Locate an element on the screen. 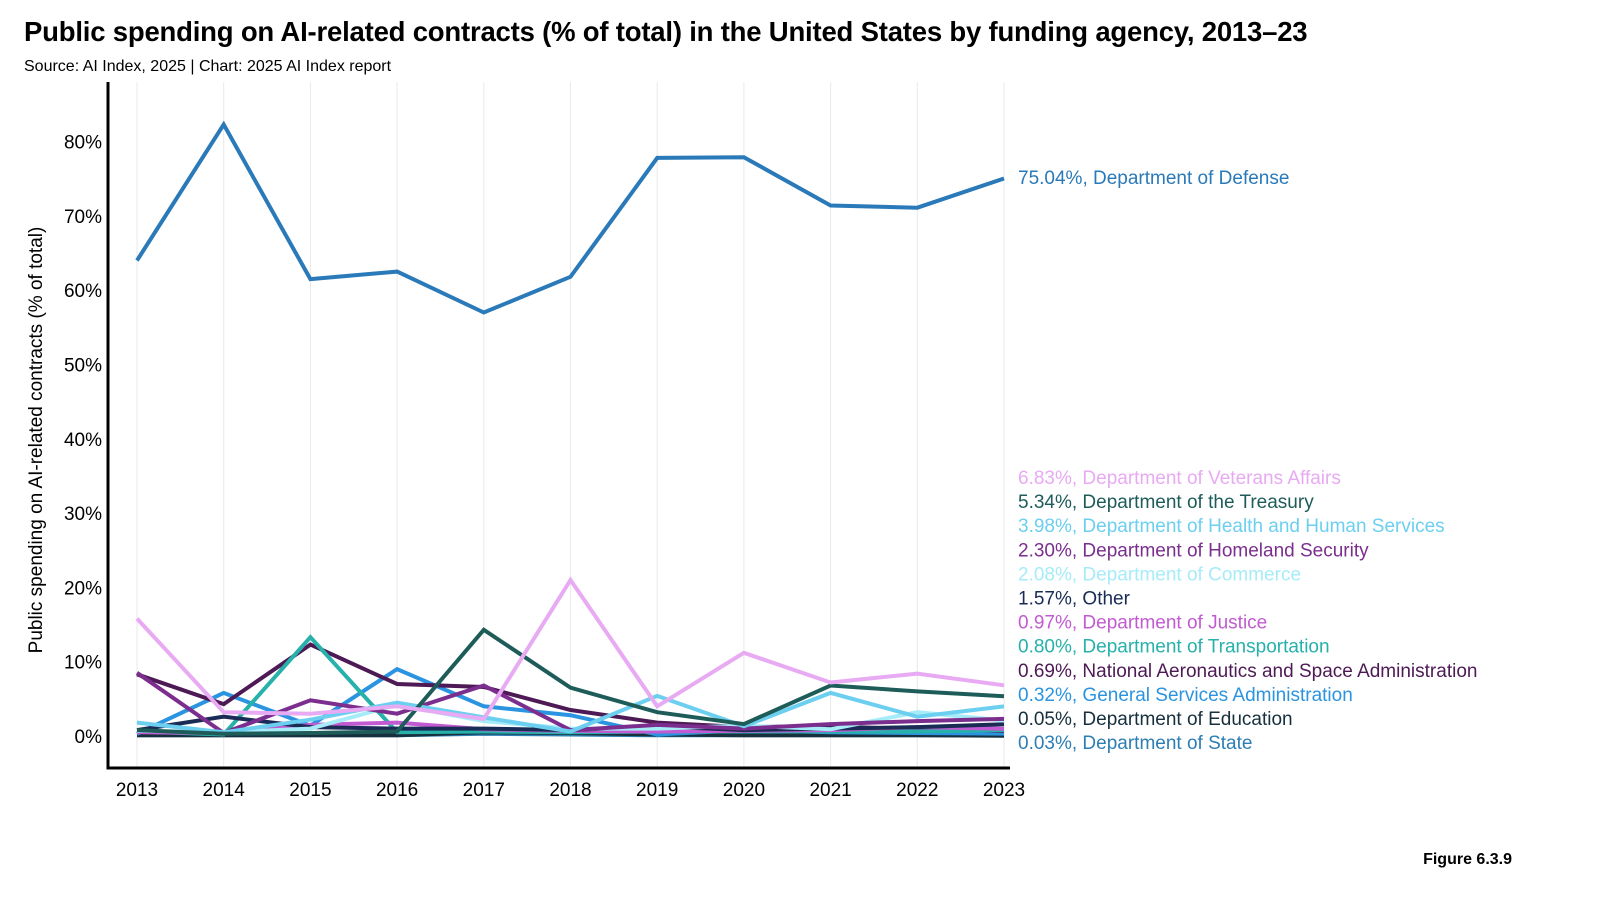  end-label-department-of-veterans-affairs: 6.83%, Department of Veterans Affairs is located at coordinates (1179, 478).